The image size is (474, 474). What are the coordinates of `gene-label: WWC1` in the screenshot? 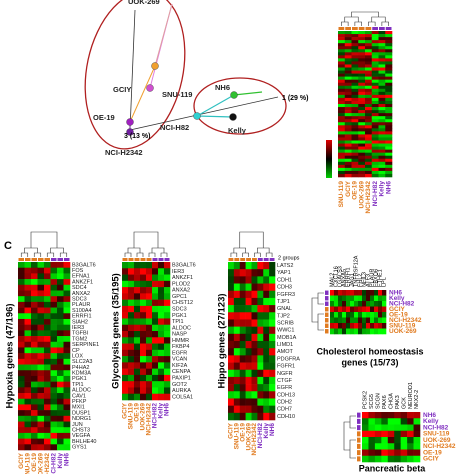 It's located at (285, 331).